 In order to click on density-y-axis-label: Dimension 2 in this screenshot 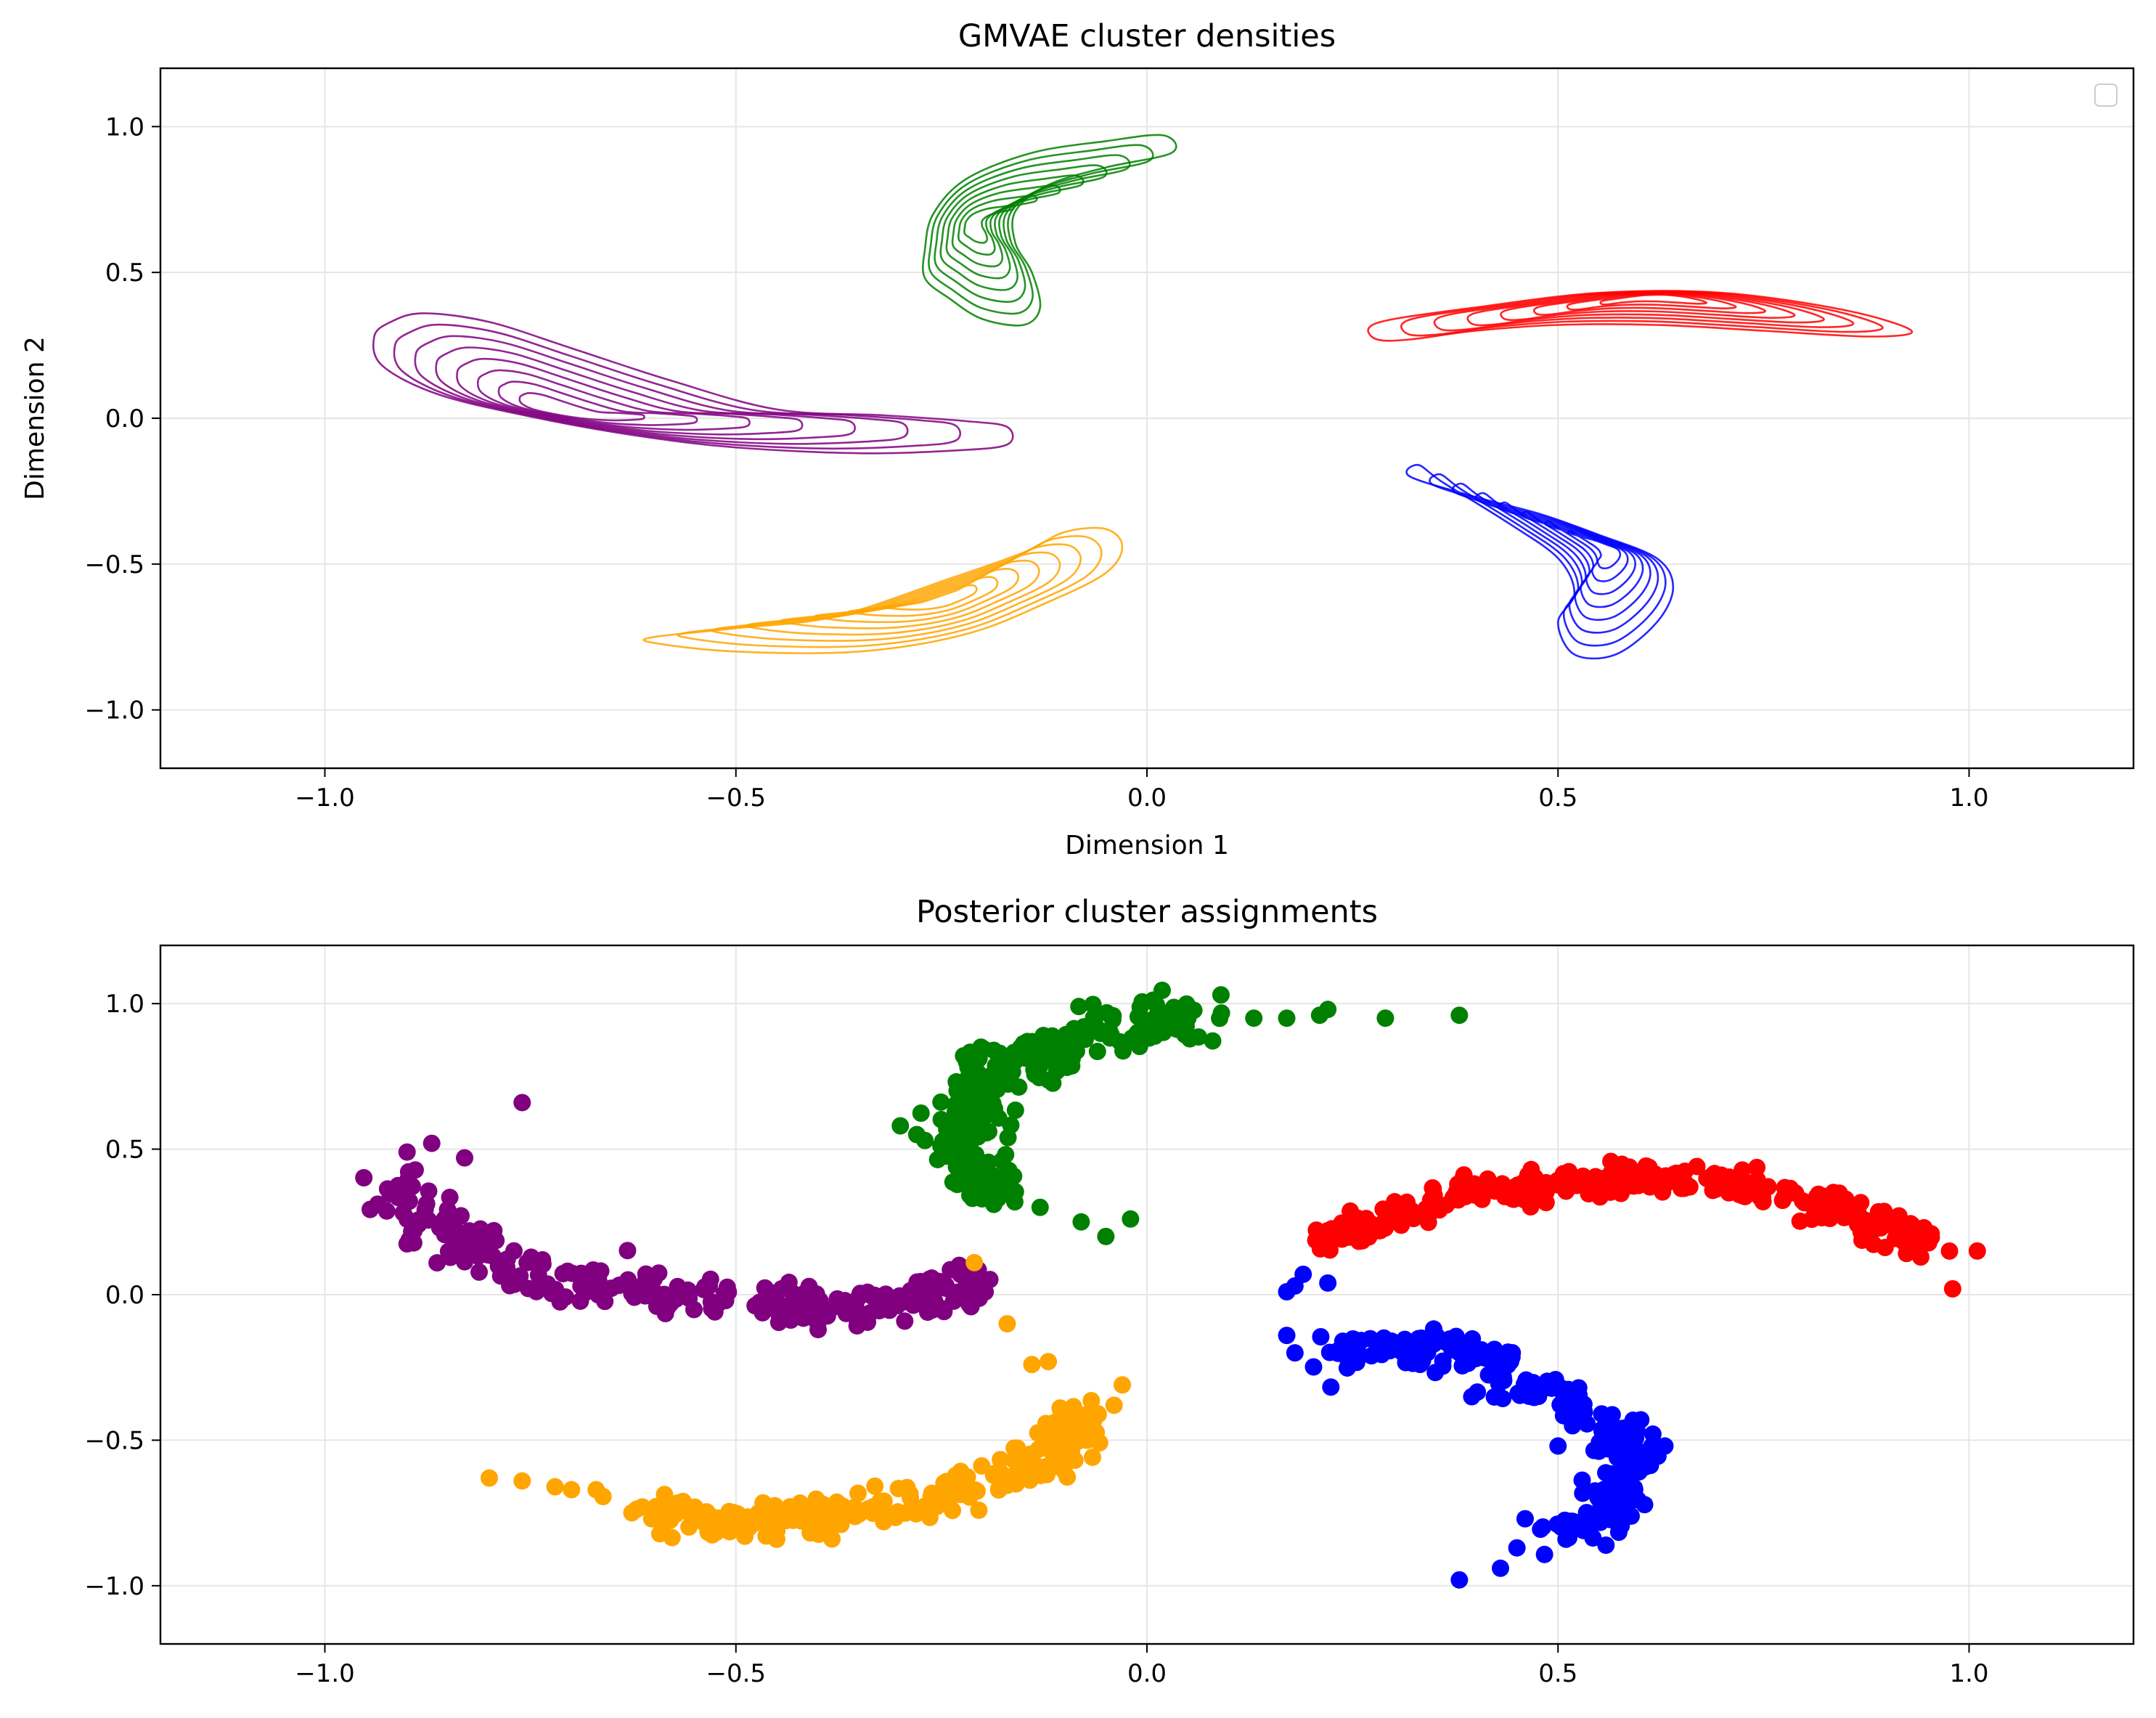, I will do `click(35, 418)`.